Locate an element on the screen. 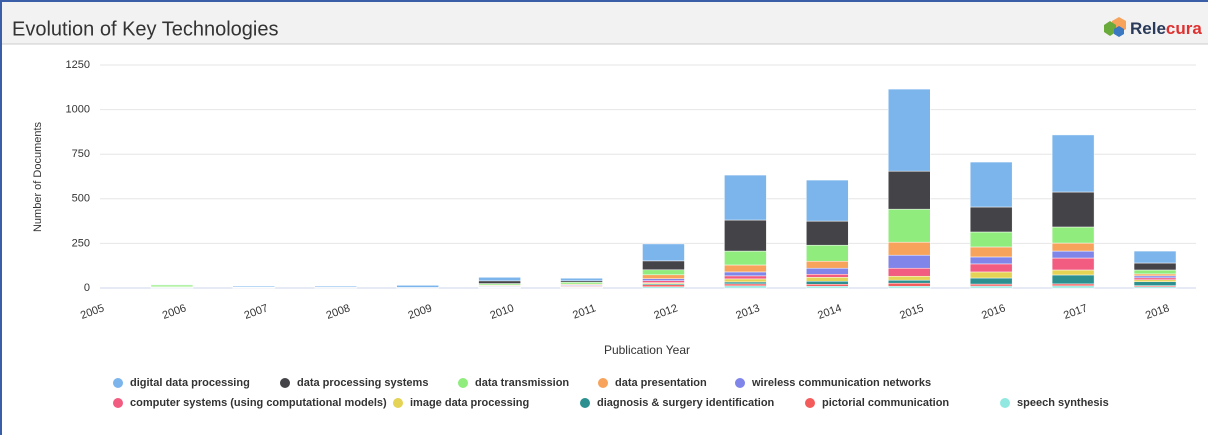  logo-right: cura is located at coordinates (1184, 28).